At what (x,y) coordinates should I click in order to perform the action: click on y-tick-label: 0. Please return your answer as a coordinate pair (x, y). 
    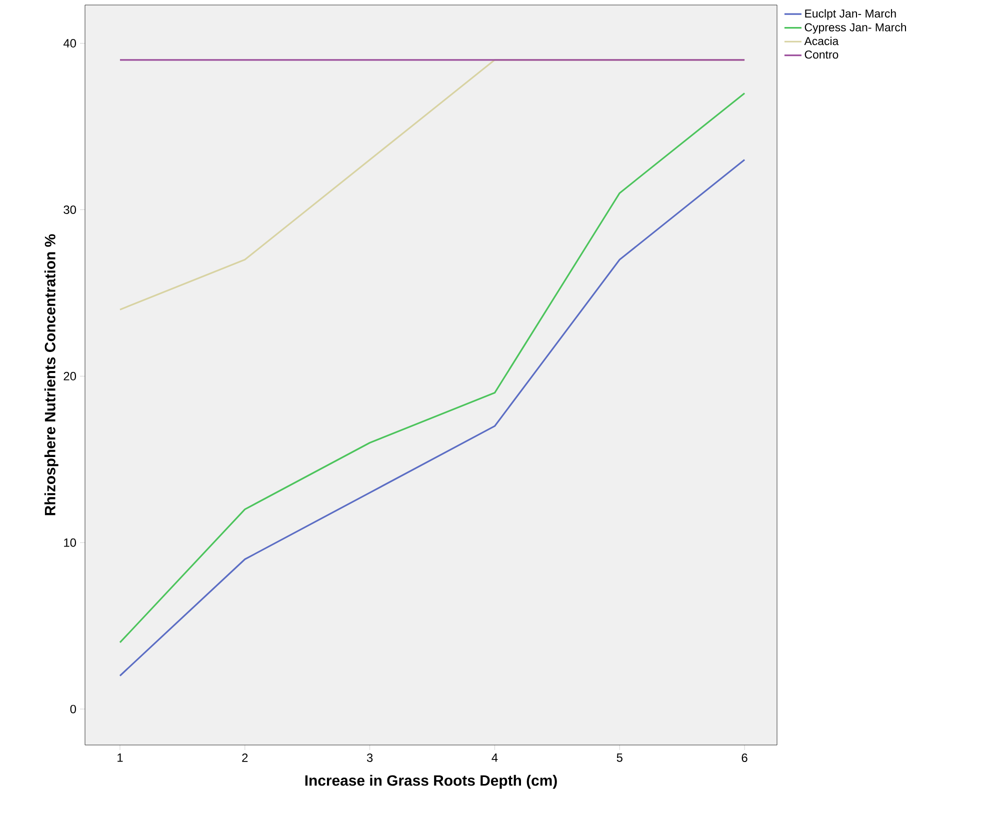
    Looking at the image, I should click on (73, 709).